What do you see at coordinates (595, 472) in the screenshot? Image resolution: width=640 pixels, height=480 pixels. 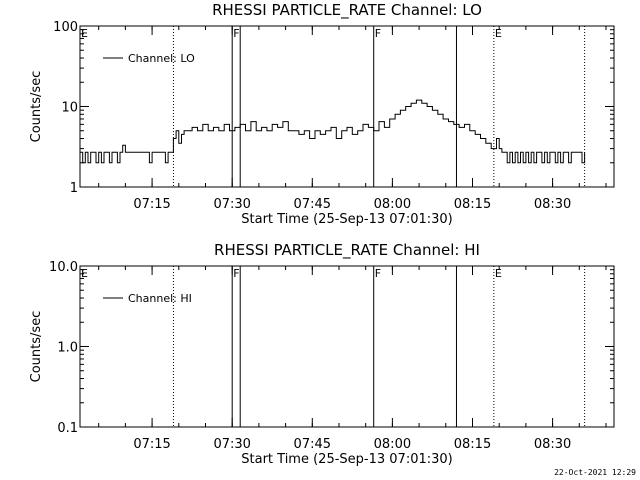 I see `timestamp: 22-Oct-2021 12:29` at bounding box center [595, 472].